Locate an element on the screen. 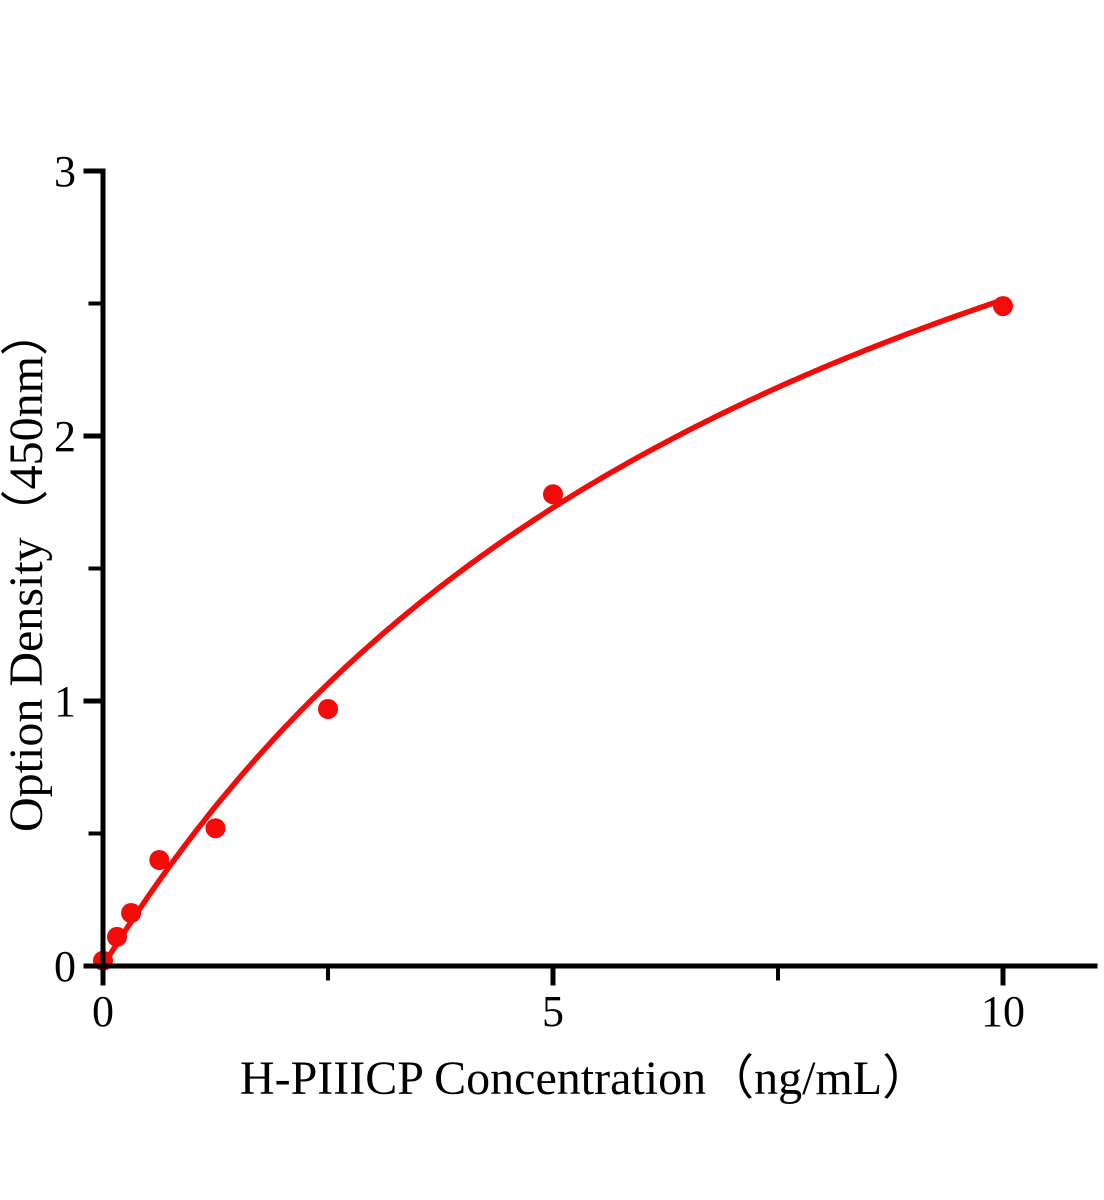 The width and height of the screenshot is (1104, 1200). x-tick-label: 10 is located at coordinates (1003, 1011).